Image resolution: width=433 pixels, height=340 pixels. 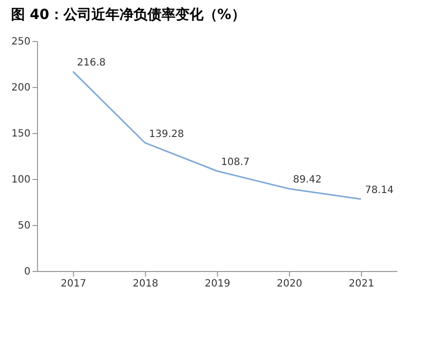 I want to click on x-tick-label: 2018, so click(x=145, y=284).